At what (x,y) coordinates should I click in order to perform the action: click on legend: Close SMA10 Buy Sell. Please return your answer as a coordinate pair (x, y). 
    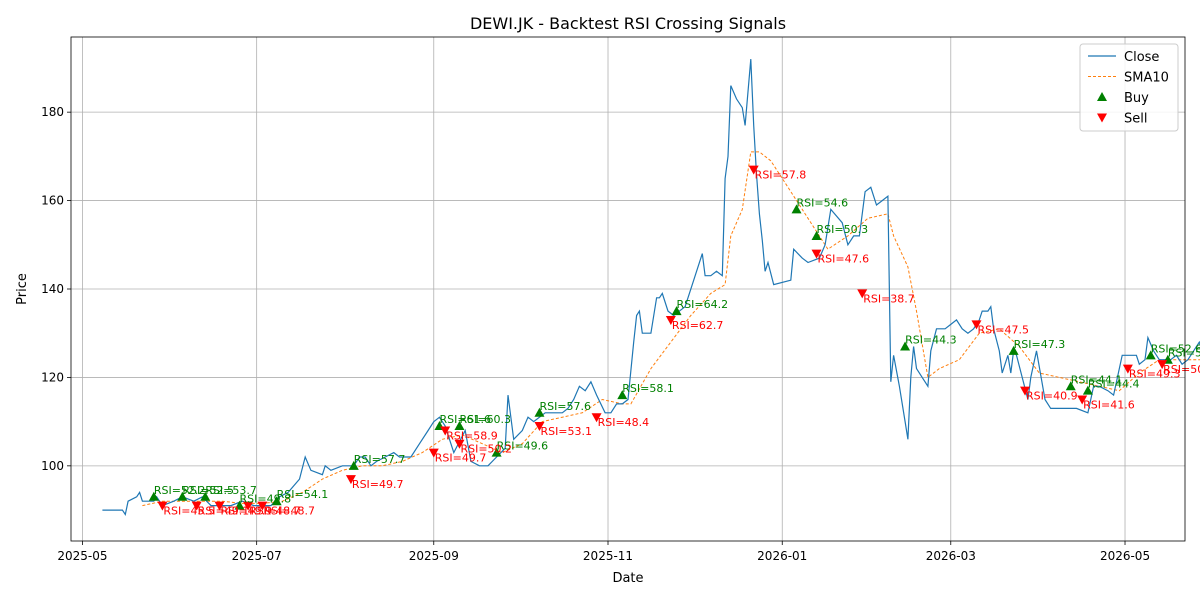
    Looking at the image, I should click on (1129, 87).